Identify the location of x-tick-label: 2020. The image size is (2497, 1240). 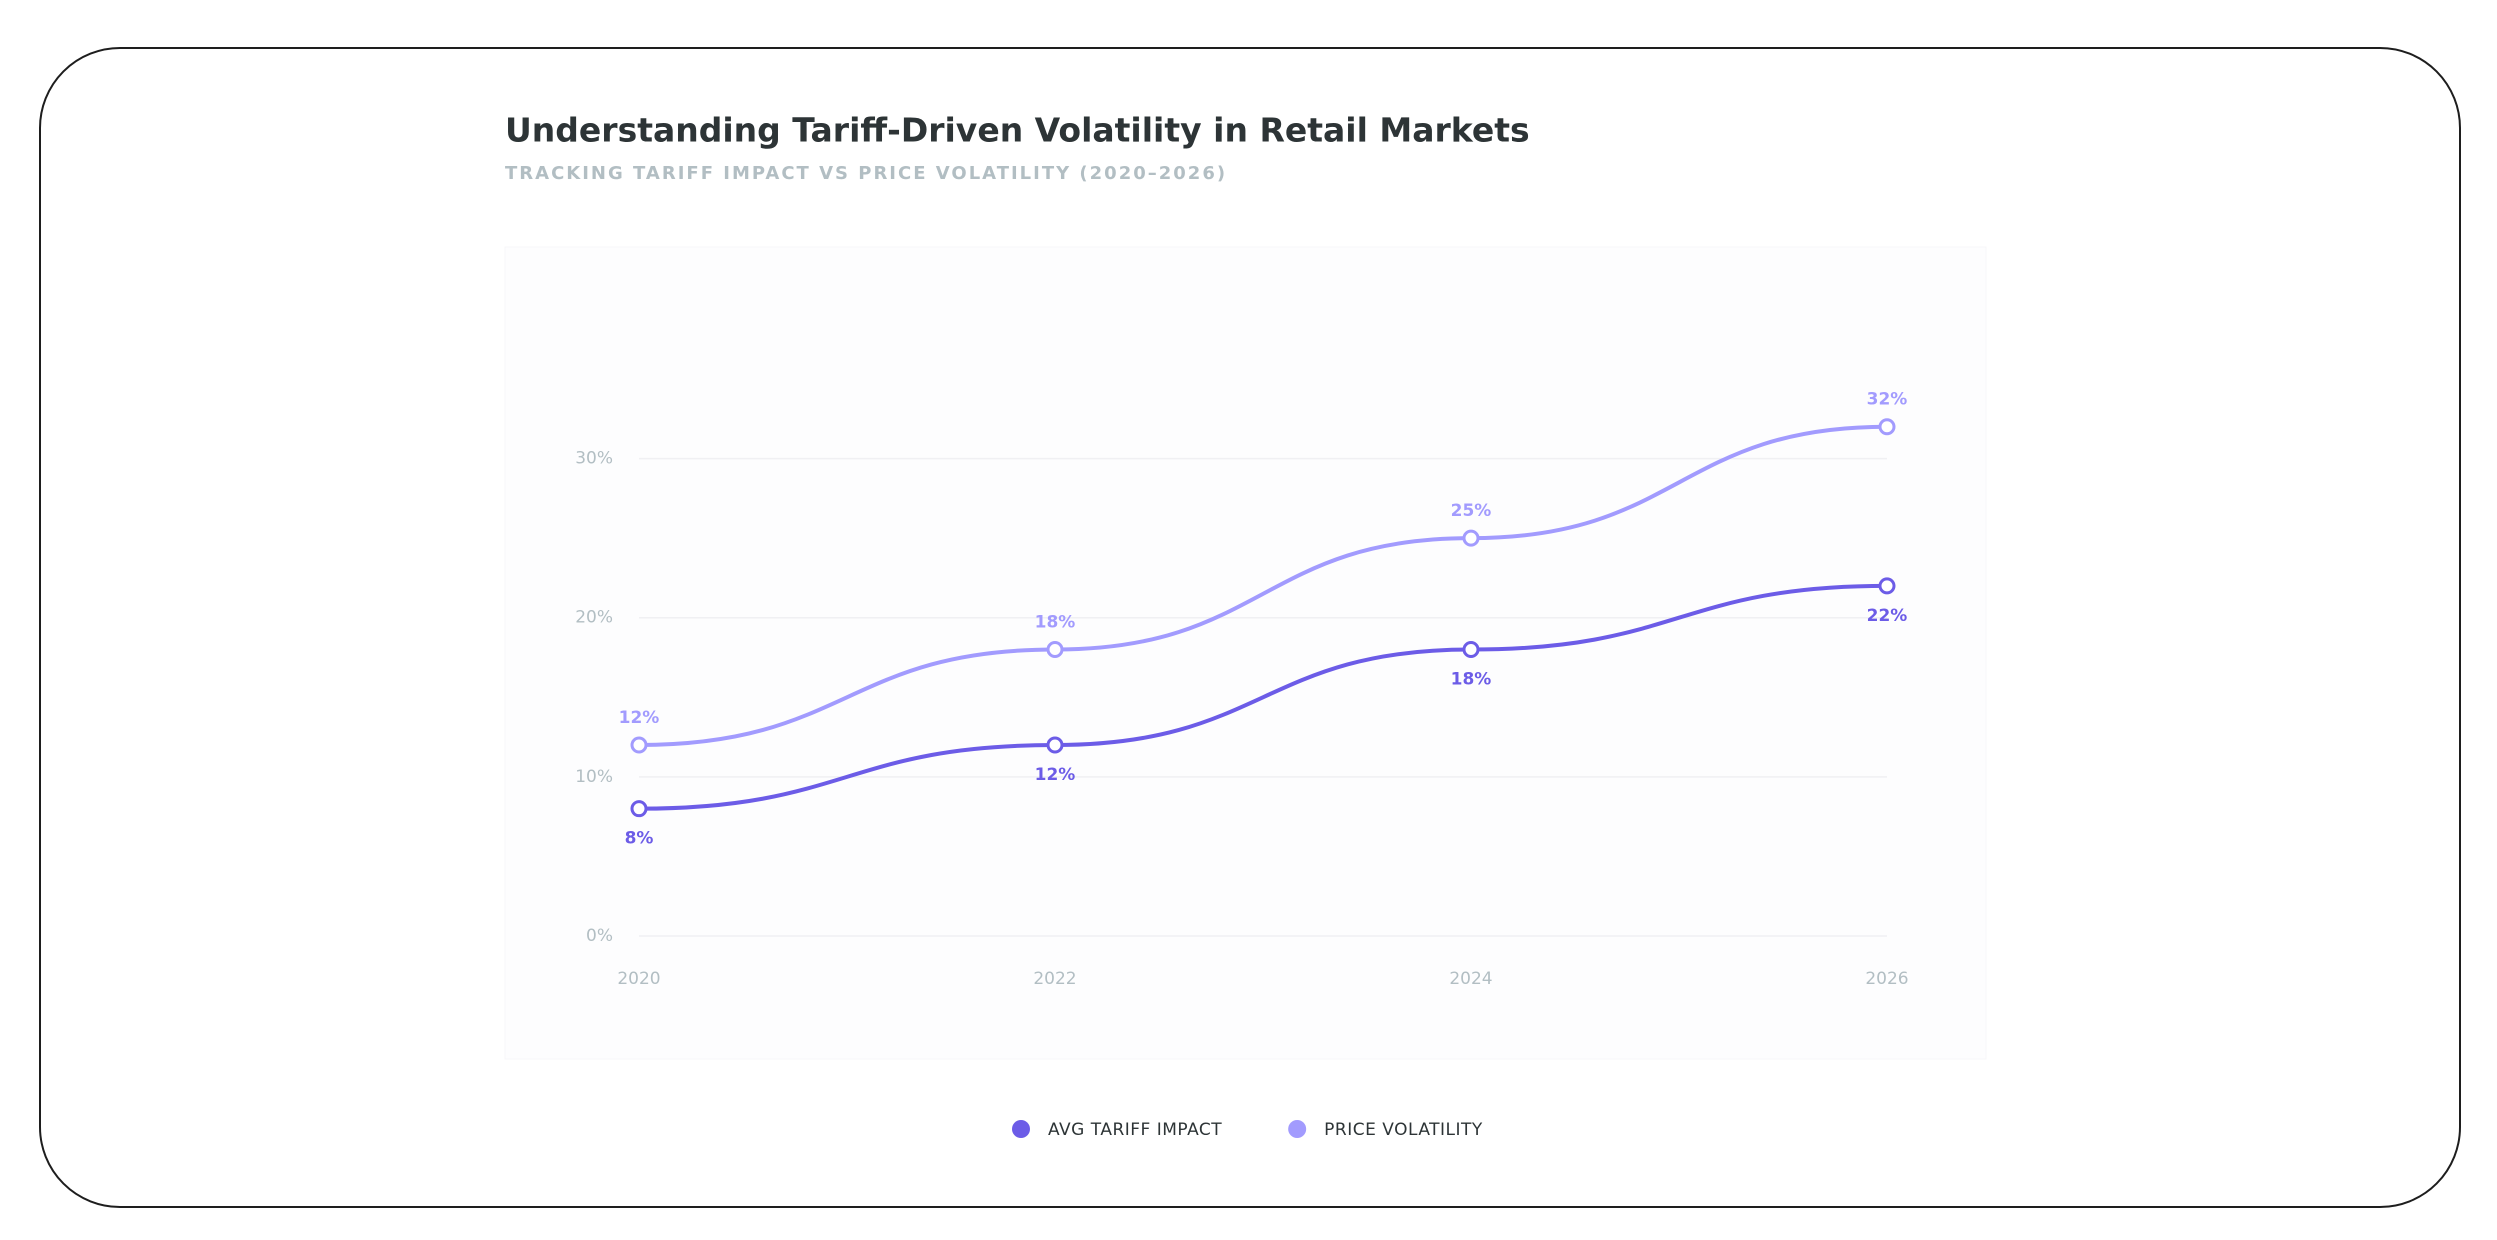
(638, 979).